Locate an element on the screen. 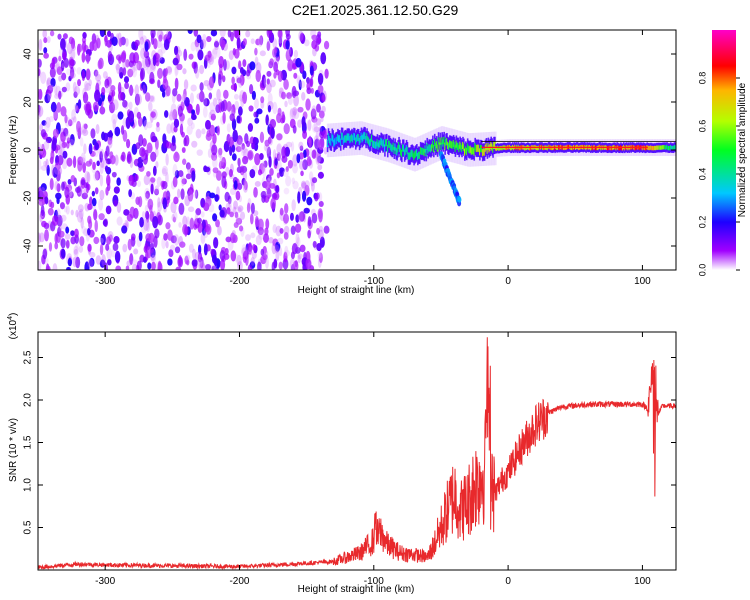 Image resolution: width=750 pixels, height=600 pixels. x-tick-label: -100 is located at coordinates (374, 581).